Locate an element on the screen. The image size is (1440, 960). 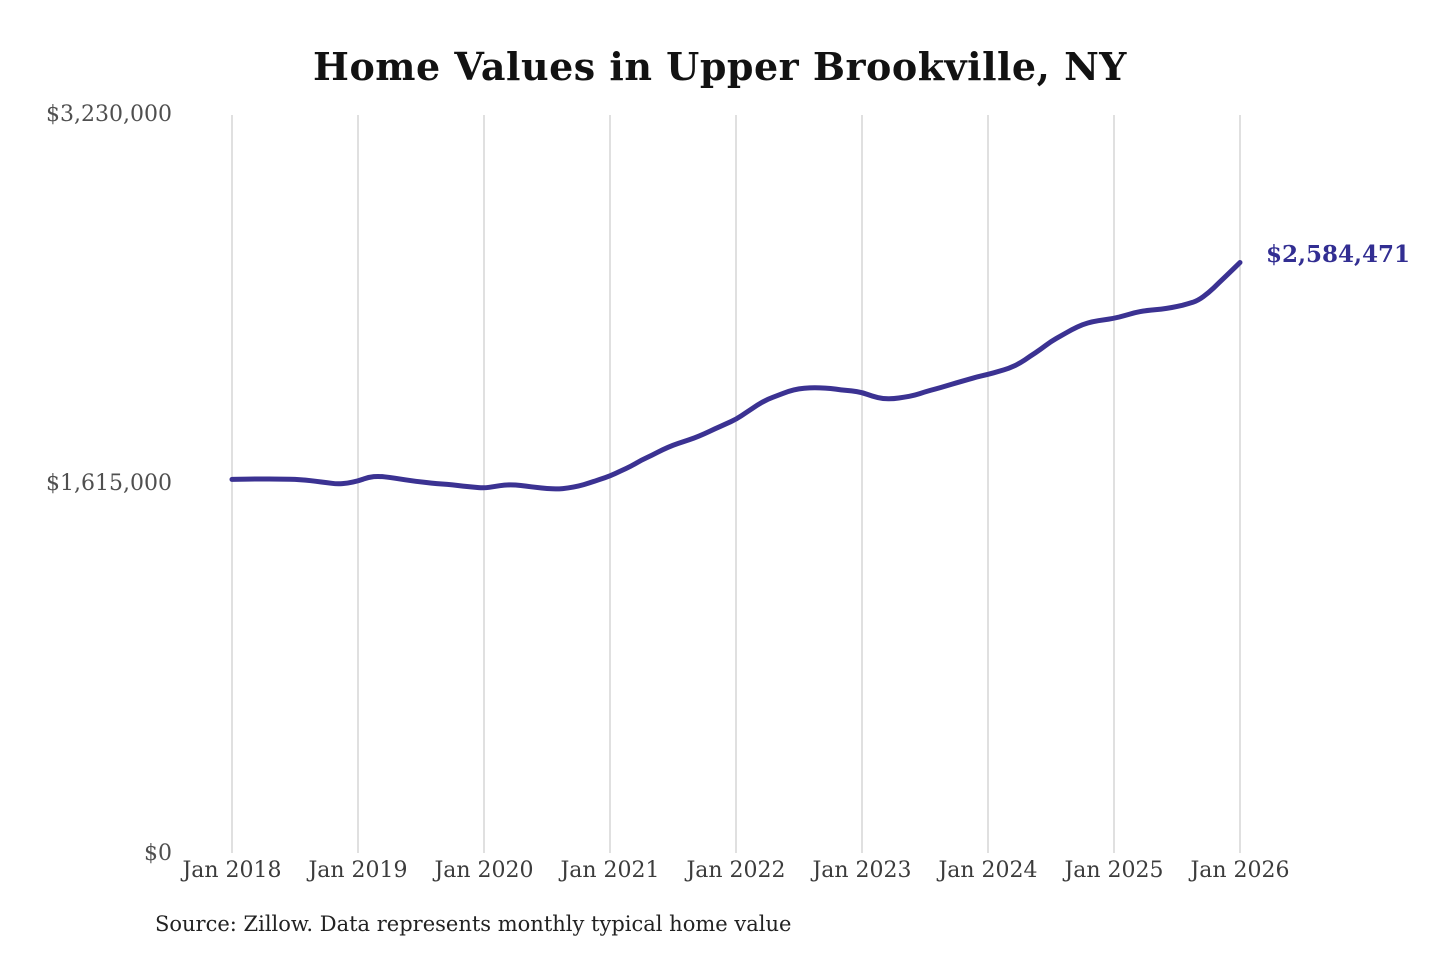
x-tick-label-0: Jan 2018 is located at coordinates (232, 870).